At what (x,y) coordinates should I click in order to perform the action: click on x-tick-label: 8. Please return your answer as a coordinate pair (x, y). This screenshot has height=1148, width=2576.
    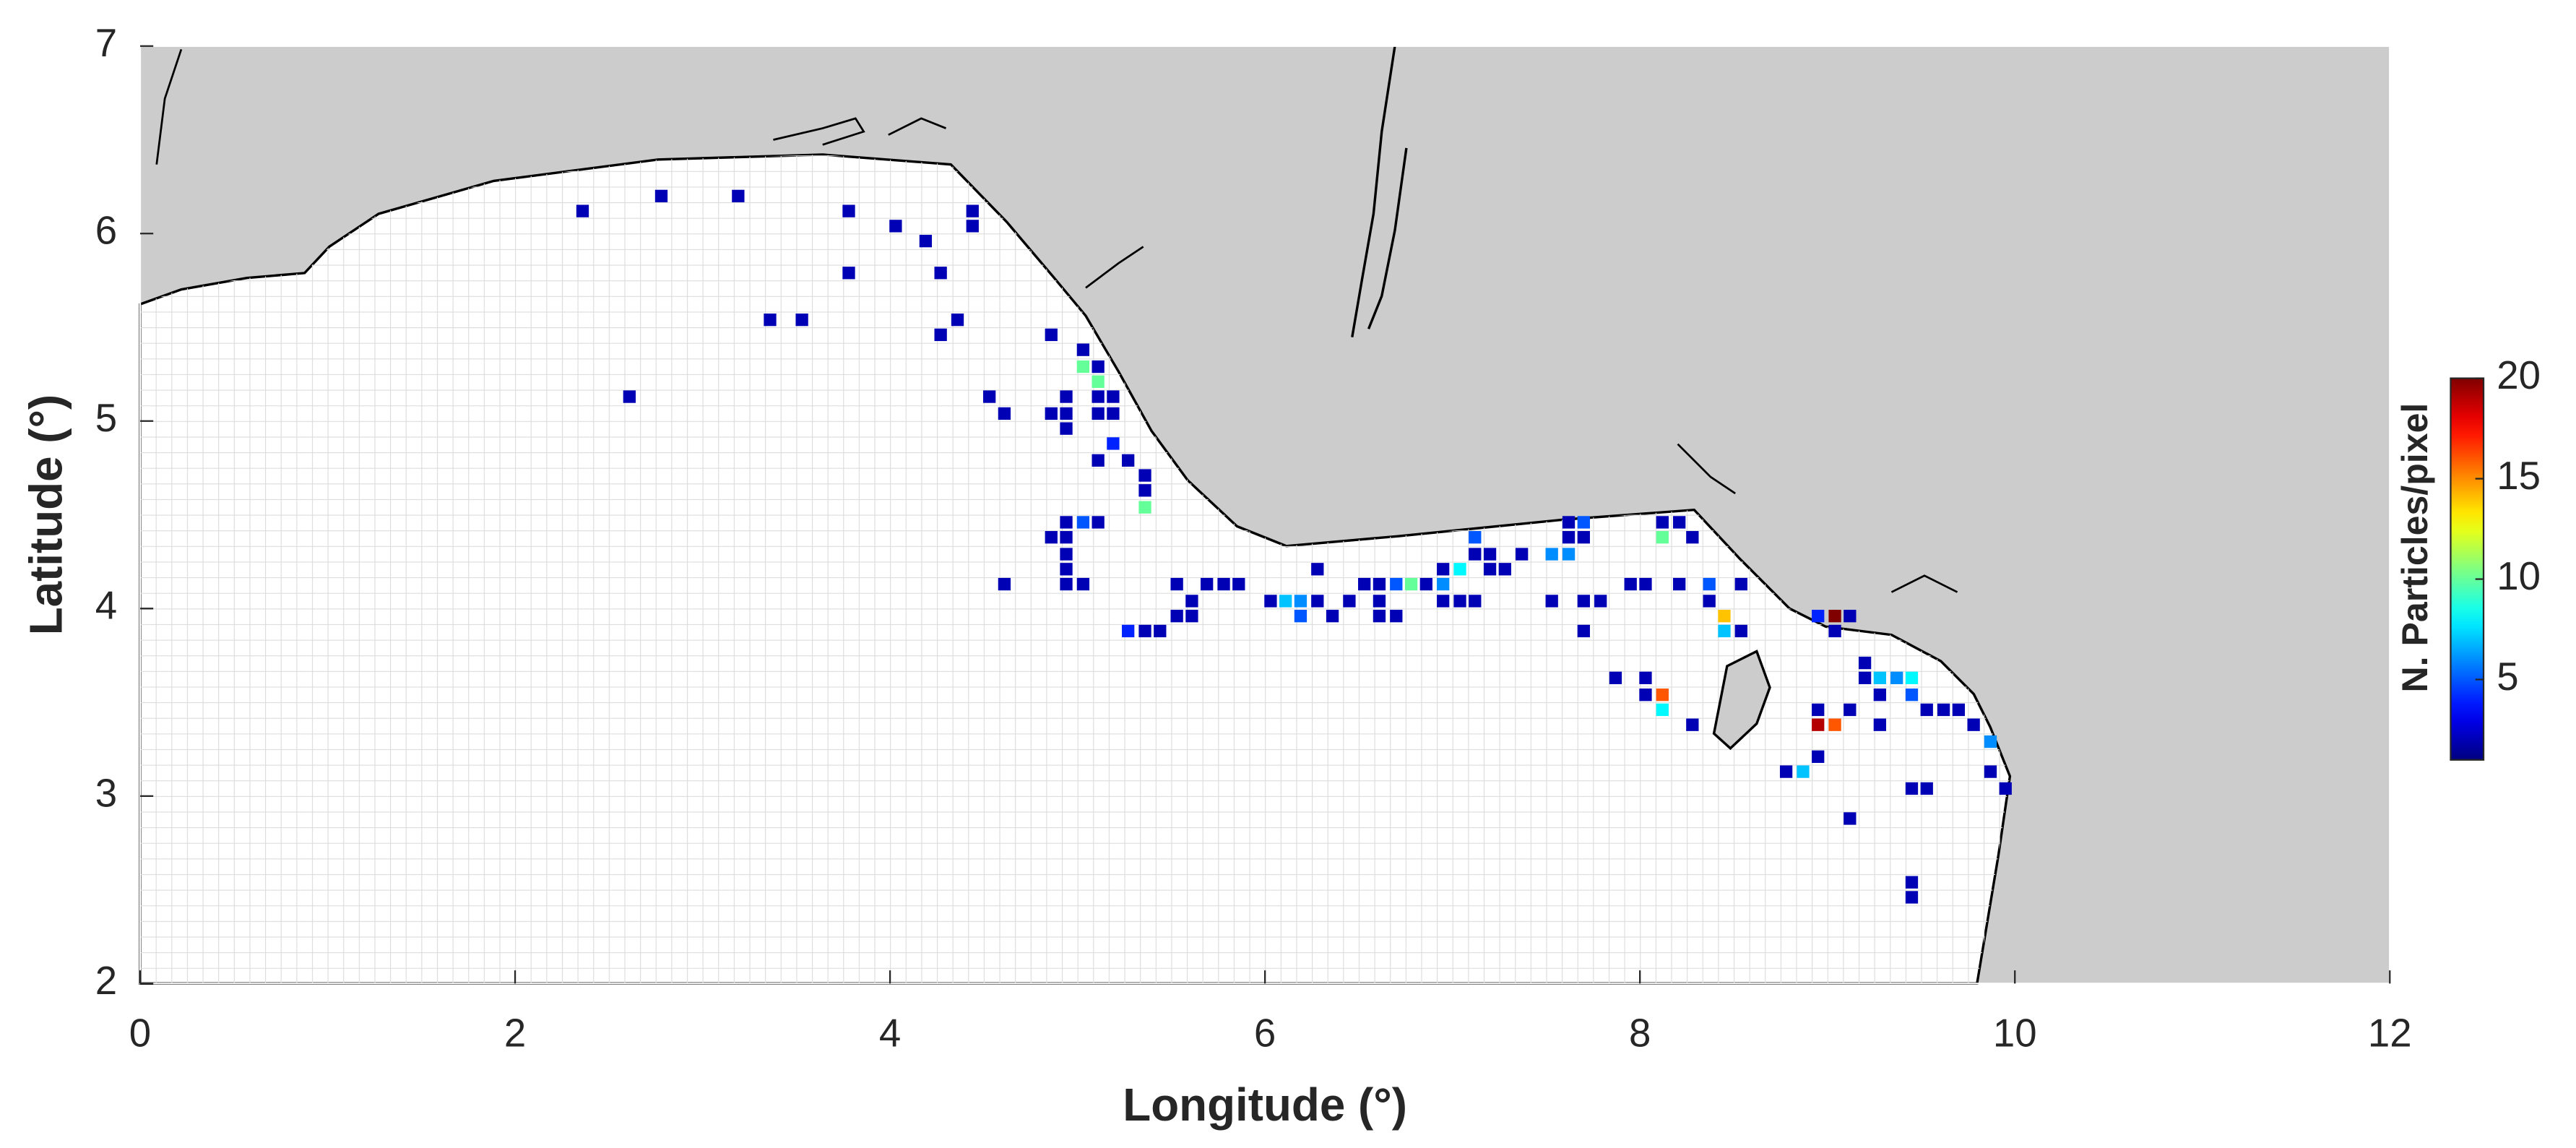
    Looking at the image, I should click on (1640, 1033).